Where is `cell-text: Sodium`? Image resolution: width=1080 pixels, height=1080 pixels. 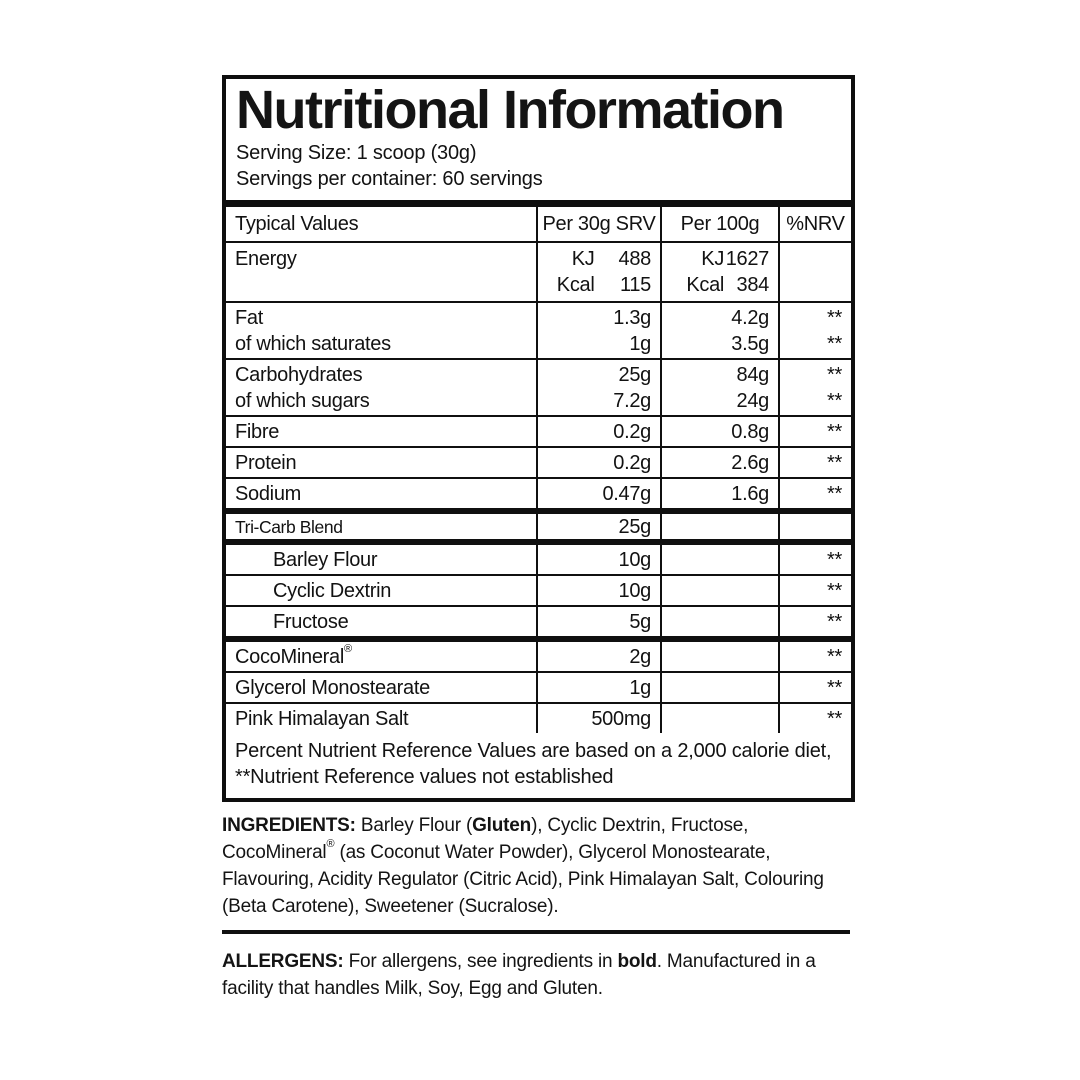
cell-text: Sodium is located at coordinates (268, 493).